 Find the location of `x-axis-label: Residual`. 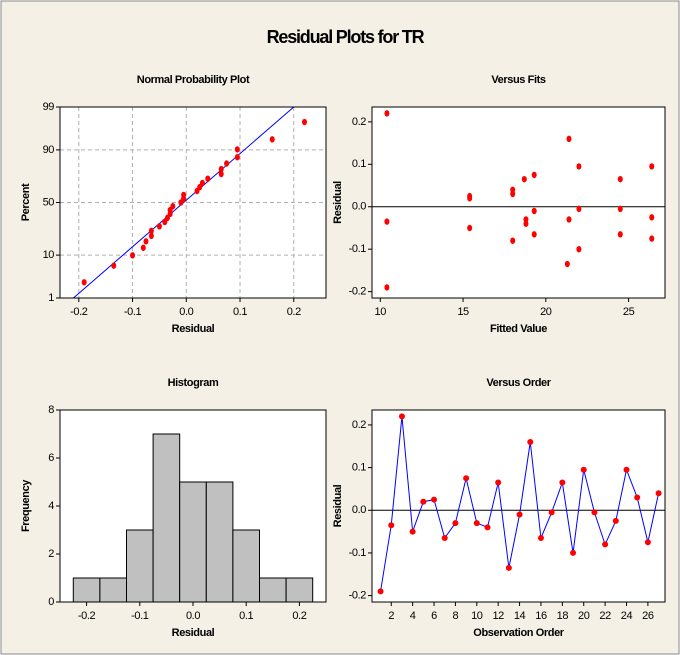

x-axis-label: Residual is located at coordinates (193, 633).